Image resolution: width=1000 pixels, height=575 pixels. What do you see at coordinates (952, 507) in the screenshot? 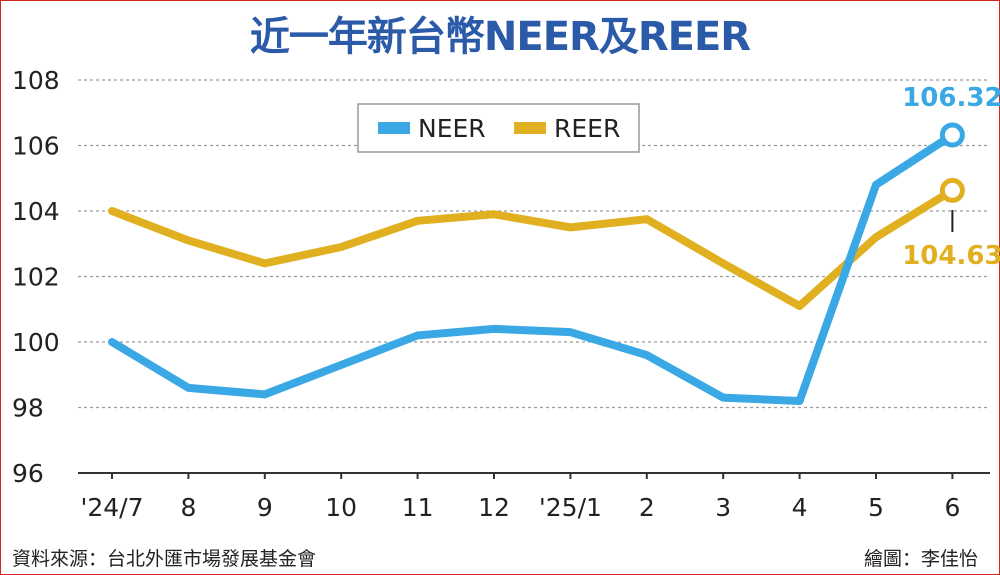
I see `x-tick-label: 6` at bounding box center [952, 507].